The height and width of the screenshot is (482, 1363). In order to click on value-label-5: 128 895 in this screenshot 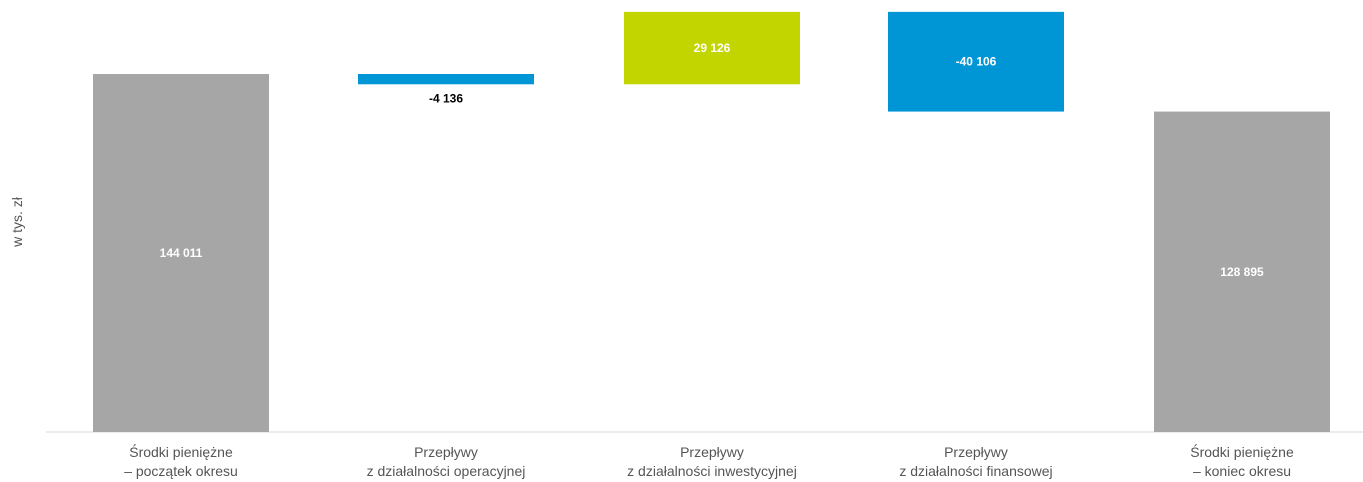, I will do `click(1242, 272)`.